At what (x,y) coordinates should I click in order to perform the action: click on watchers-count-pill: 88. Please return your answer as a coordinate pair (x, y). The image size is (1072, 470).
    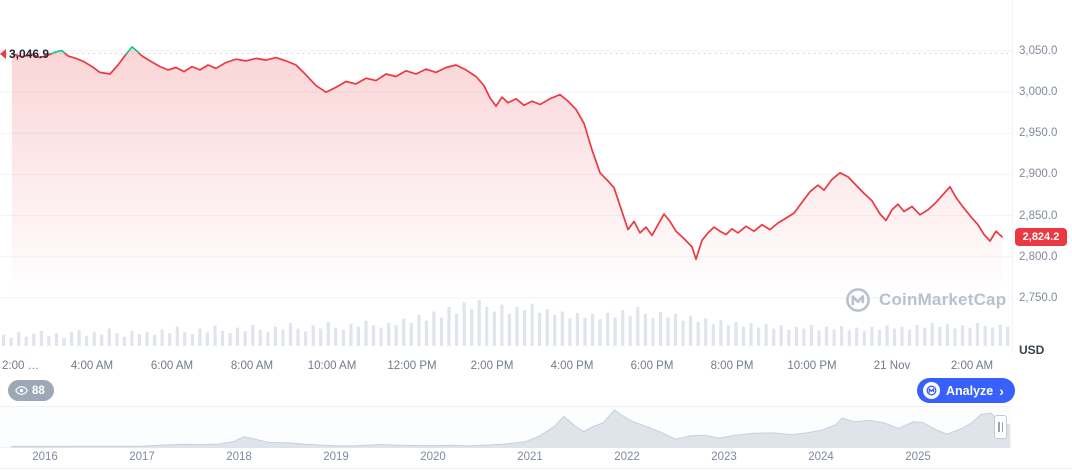
    Looking at the image, I should click on (31, 390).